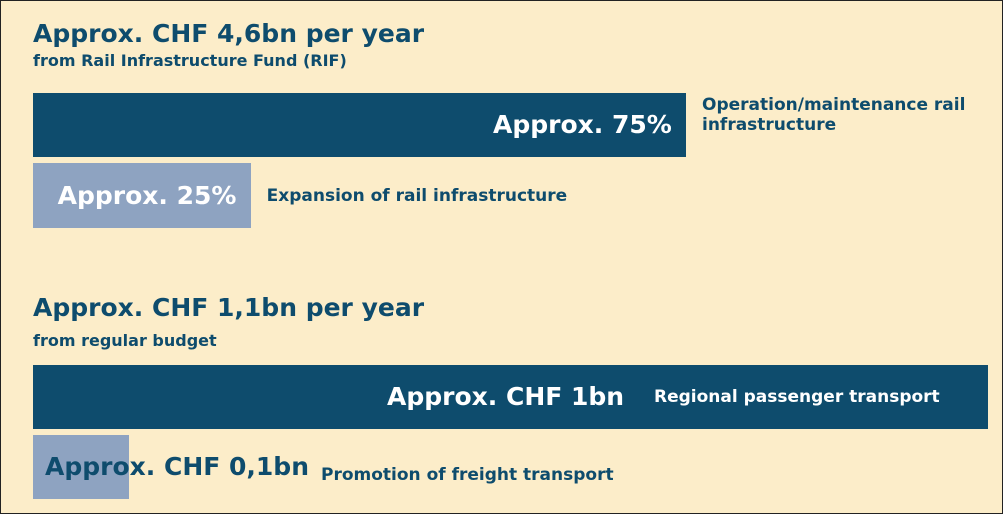  Describe the element at coordinates (177, 466) in the screenshot. I see `value-label: Approx. CHF 0,1bn` at that location.